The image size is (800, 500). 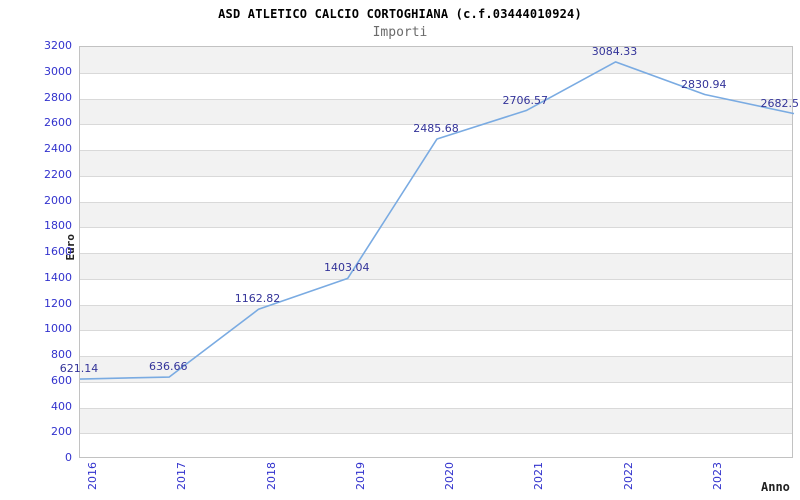 I want to click on x-tick-label: 2023, so click(x=717, y=476).